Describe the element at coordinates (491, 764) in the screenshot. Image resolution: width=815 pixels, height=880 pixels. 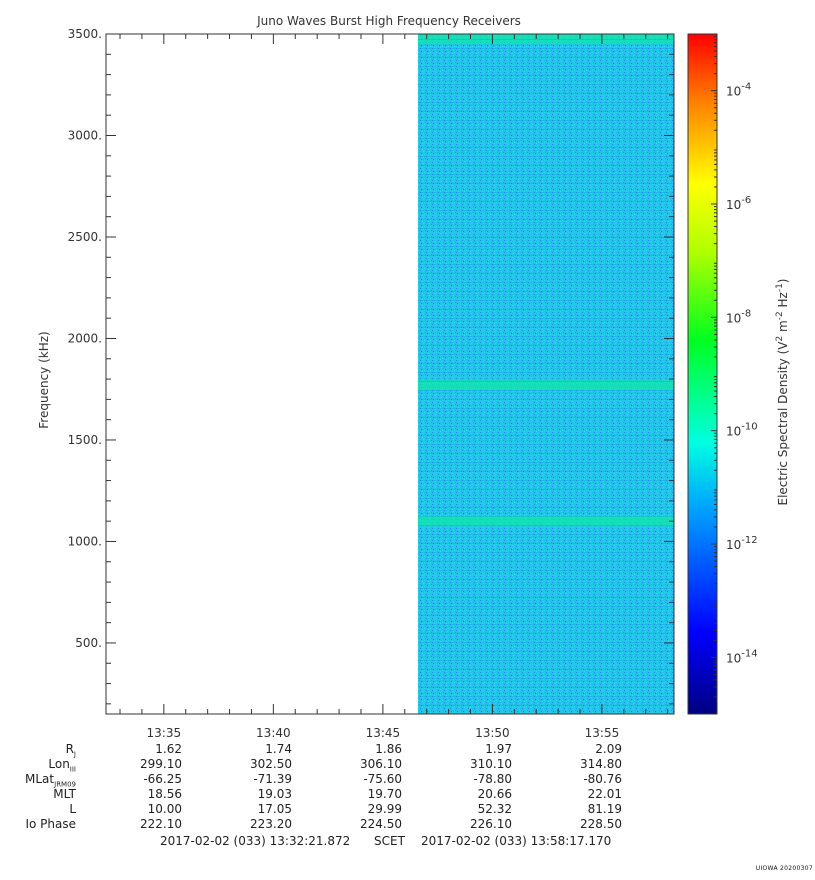
I see `ephemeris-value: 310.10` at that location.